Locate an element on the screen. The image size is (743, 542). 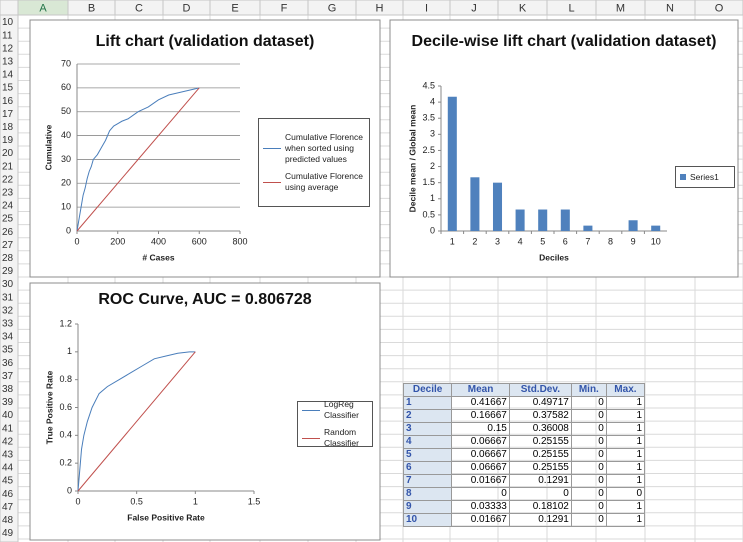
column-header-label: K is located at coordinates (523, 8).